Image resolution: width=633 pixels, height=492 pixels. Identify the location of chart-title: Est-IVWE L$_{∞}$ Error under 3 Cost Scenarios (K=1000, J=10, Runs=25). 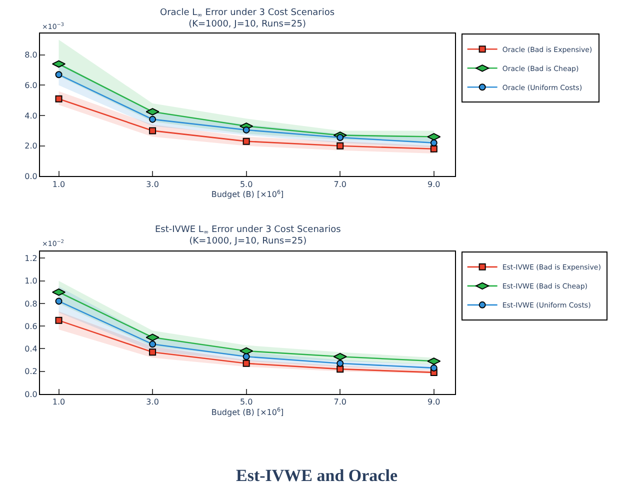
(248, 236).